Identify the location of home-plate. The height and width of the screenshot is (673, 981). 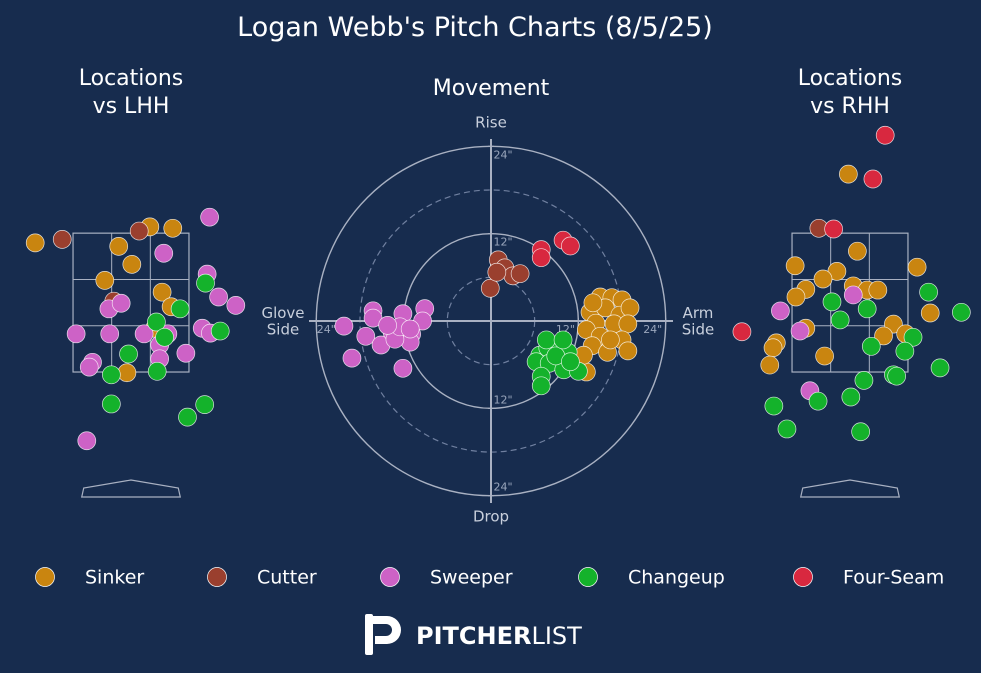
(850, 488).